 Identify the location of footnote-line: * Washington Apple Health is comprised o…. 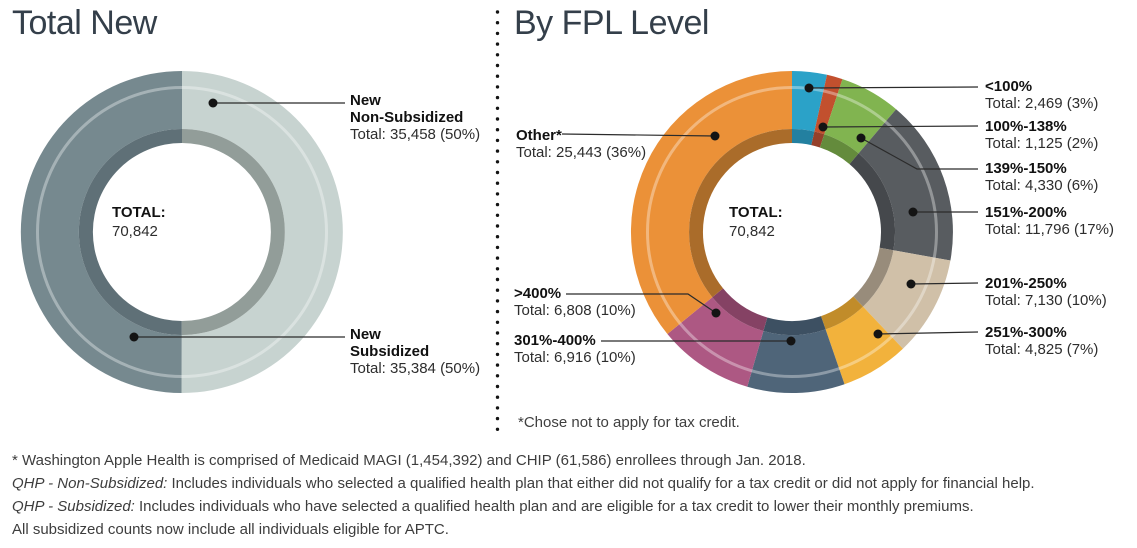
(523, 460).